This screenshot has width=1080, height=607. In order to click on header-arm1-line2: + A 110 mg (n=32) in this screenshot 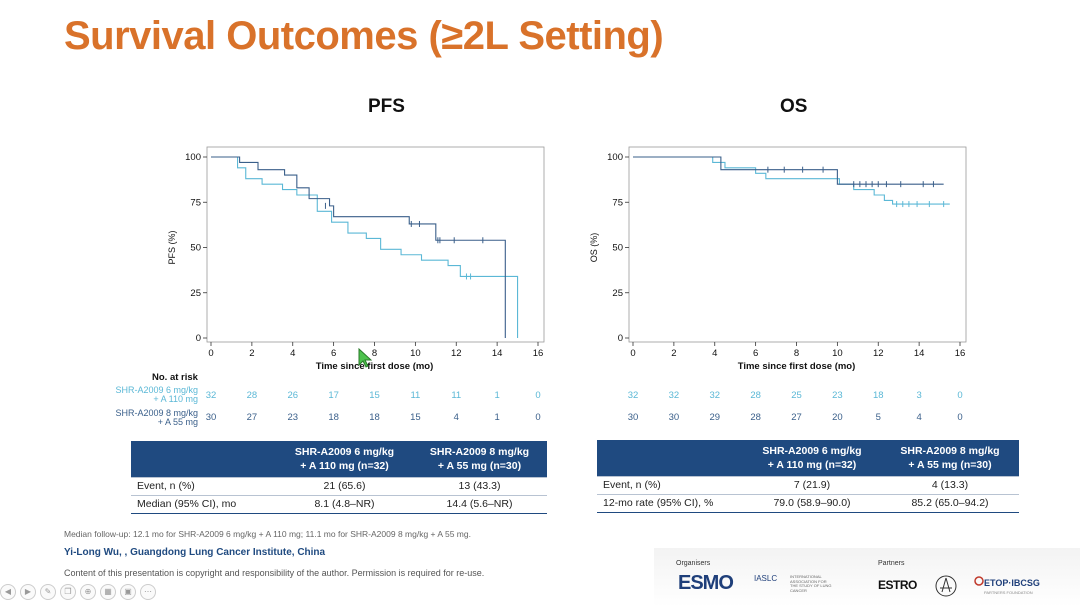, I will do `click(344, 466)`.